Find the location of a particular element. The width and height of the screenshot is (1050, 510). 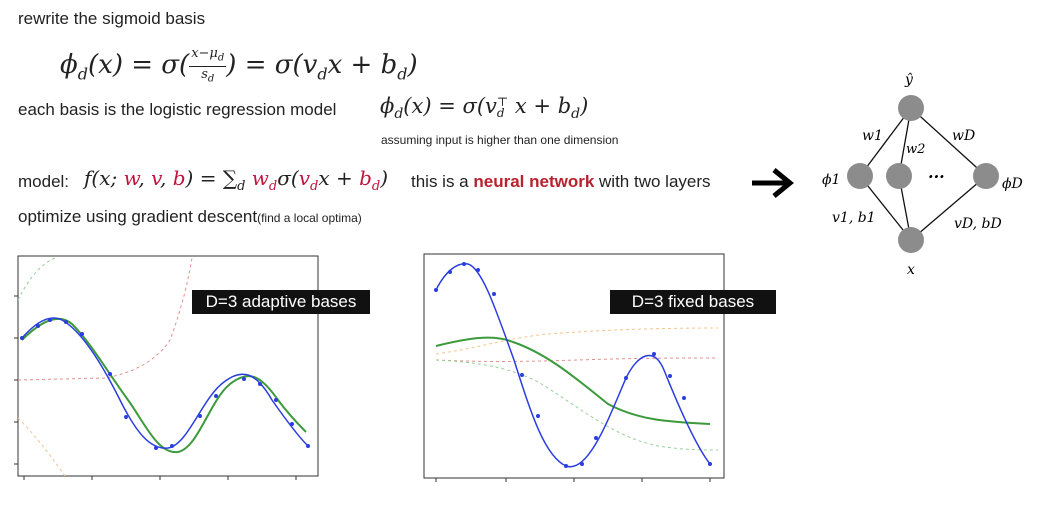

input-node is located at coordinates (911, 240).